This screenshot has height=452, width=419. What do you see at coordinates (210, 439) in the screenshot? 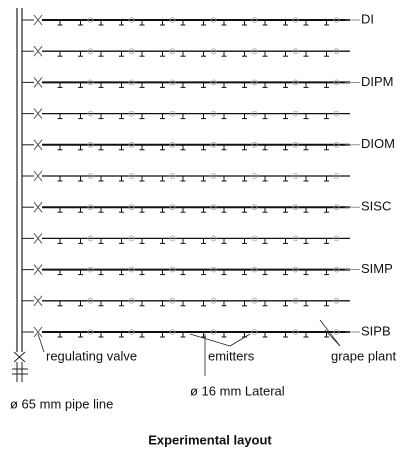
I see `caption: Experimental layout` at bounding box center [210, 439].